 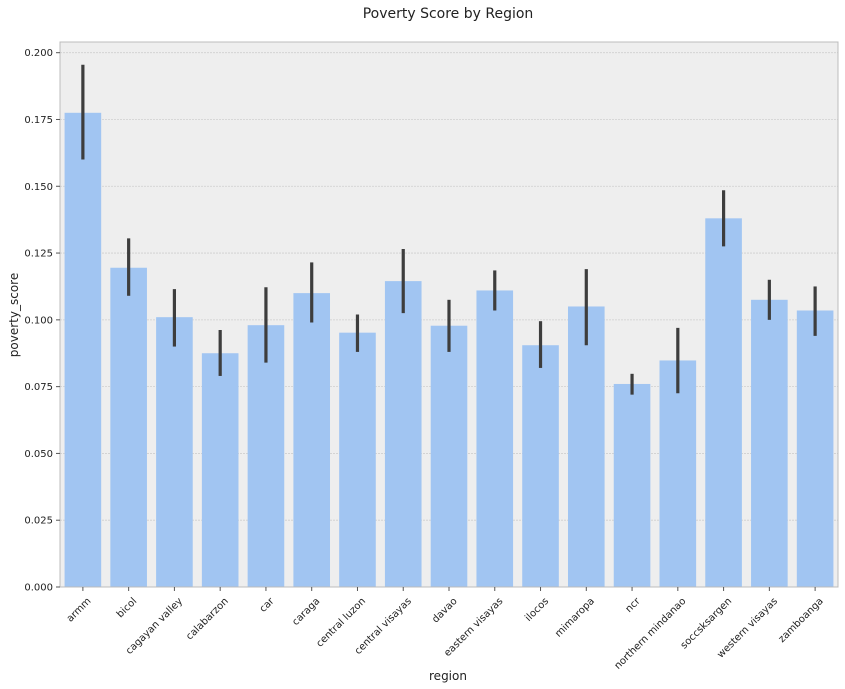 What do you see at coordinates (357, 459) in the screenshot?
I see `bar-central-luzon` at bounding box center [357, 459].